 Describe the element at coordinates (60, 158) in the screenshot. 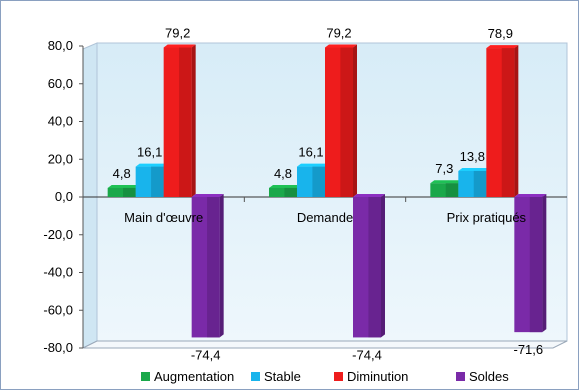

I see `y-tick-label: 20,0` at that location.